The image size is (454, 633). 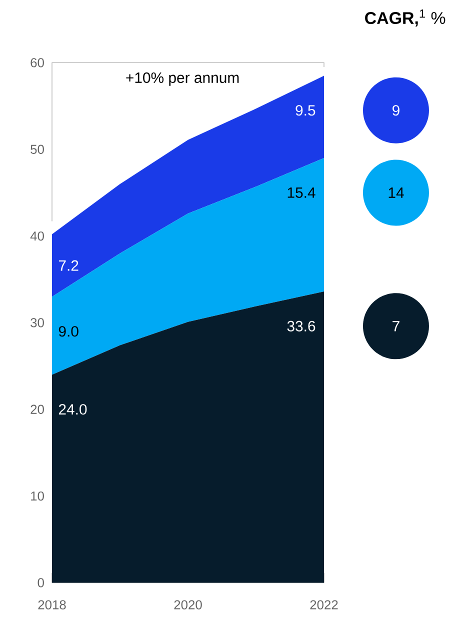 What do you see at coordinates (37, 149) in the screenshot?
I see `y-tick-label: 50` at bounding box center [37, 149].